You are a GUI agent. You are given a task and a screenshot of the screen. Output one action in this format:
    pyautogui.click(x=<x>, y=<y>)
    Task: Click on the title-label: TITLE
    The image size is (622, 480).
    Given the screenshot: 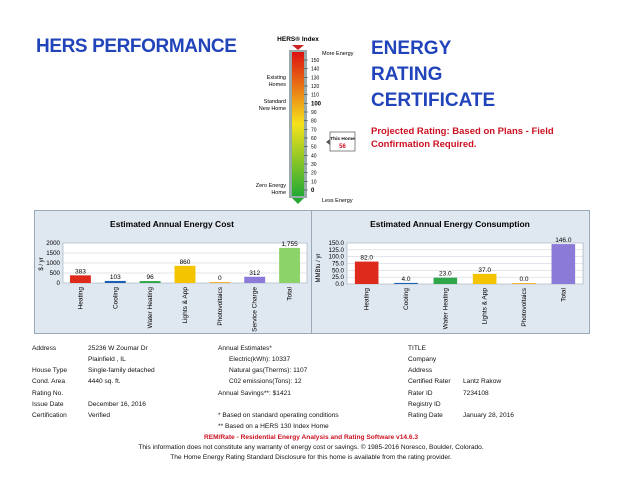 What is the action you would take?
    pyautogui.click(x=417, y=348)
    